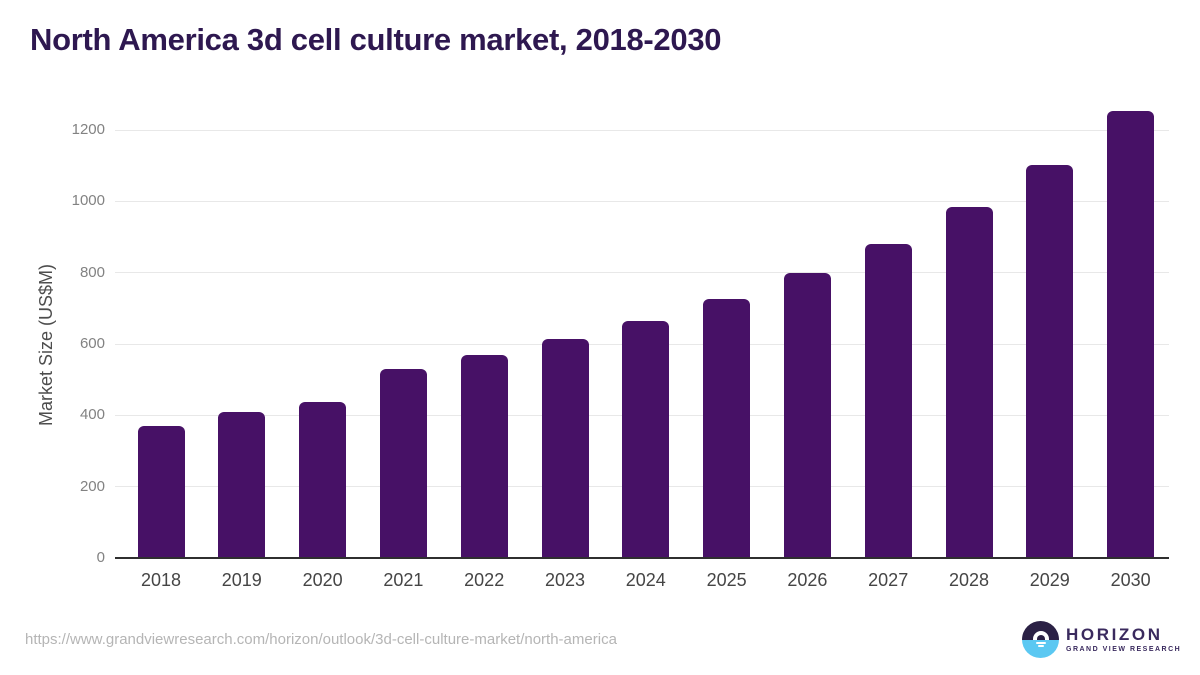 The width and height of the screenshot is (1200, 675). What do you see at coordinates (969, 580) in the screenshot?
I see `x-tick-label: 2028` at bounding box center [969, 580].